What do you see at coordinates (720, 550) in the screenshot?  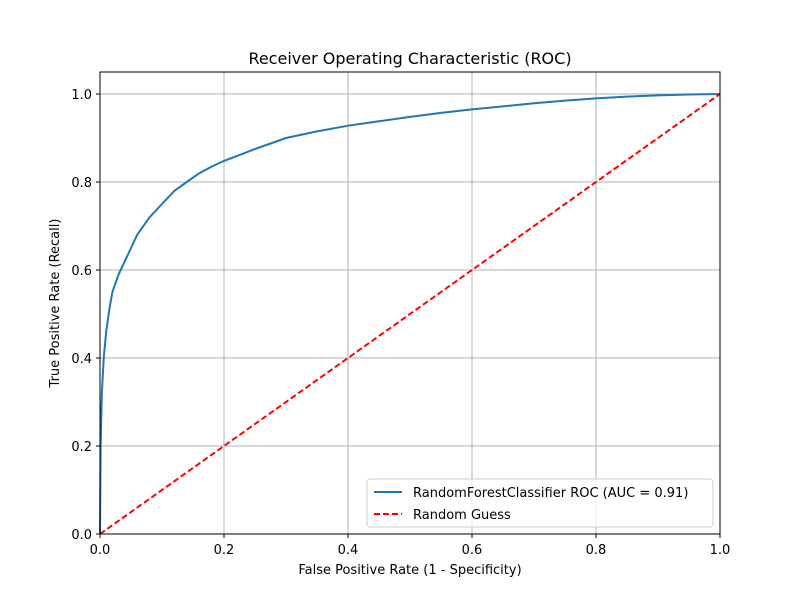 I see `x-tick-label: 1.0` at bounding box center [720, 550].